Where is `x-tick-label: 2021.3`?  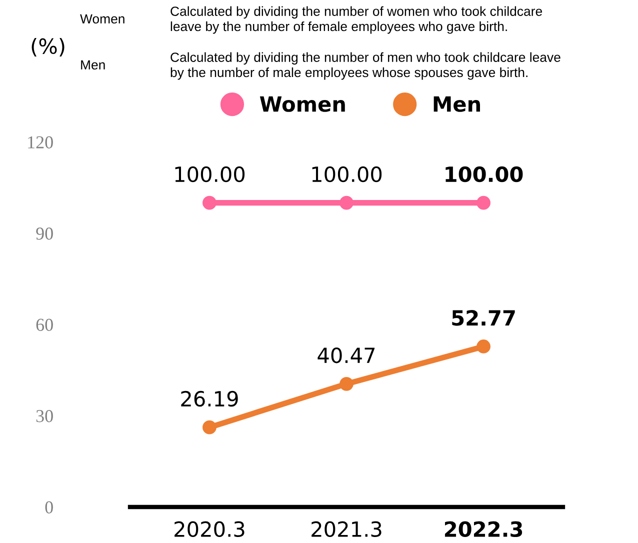 x-tick-label: 2021.3 is located at coordinates (347, 529).